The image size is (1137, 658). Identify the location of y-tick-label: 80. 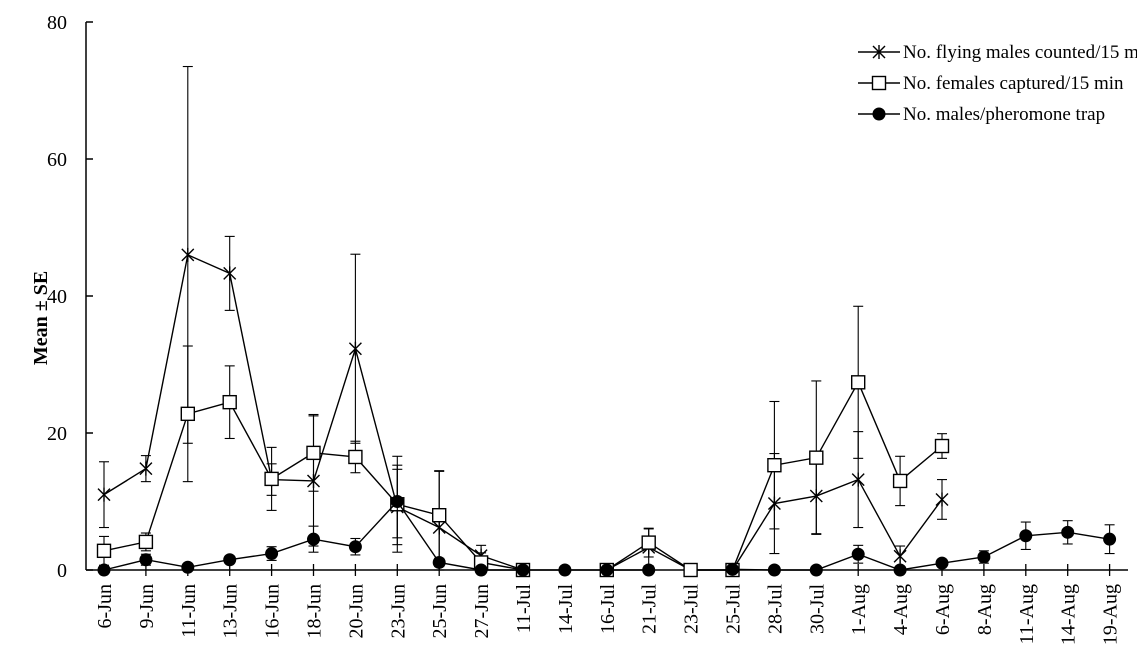
(57, 23).